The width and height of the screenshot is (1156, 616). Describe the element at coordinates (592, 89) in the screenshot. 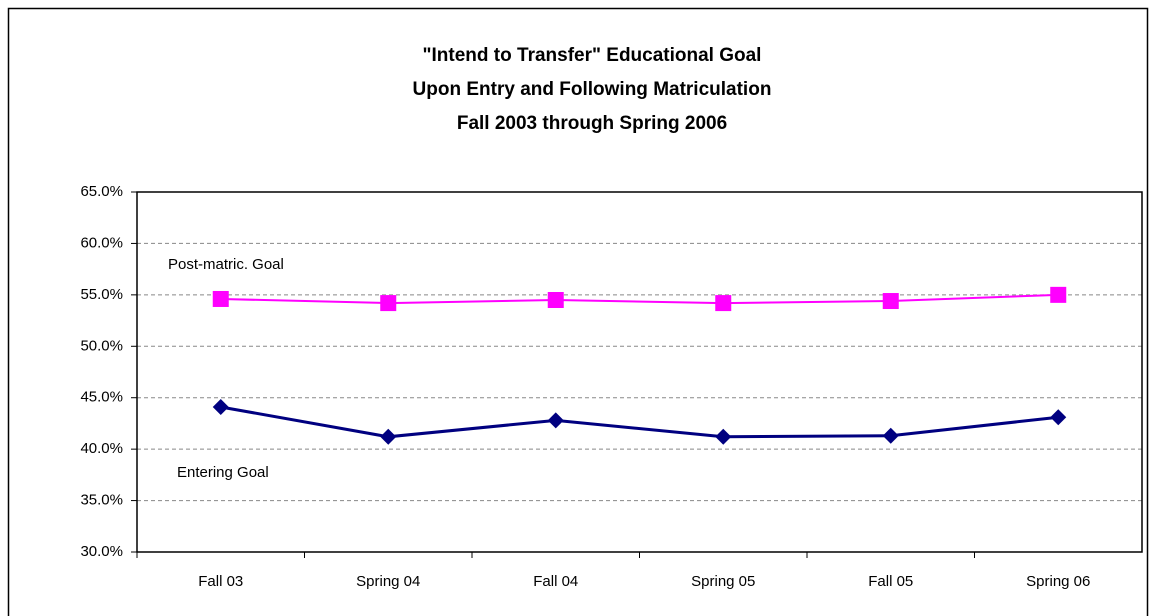

I see `chart-title: Upon Entry and Following Matriculation` at that location.